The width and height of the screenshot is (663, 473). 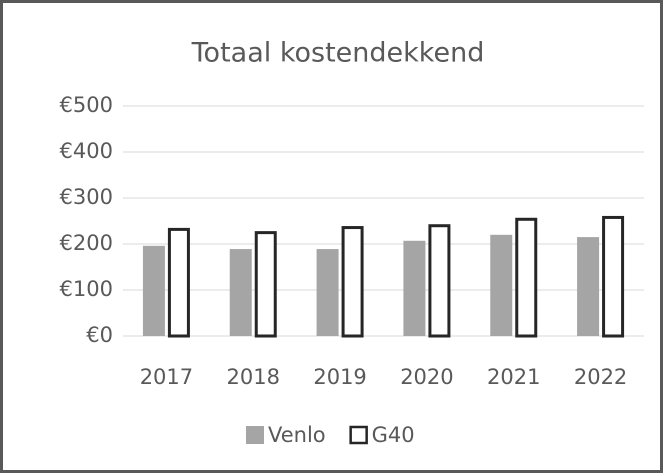 I want to click on x-tick-label: 2021, so click(x=513, y=377).